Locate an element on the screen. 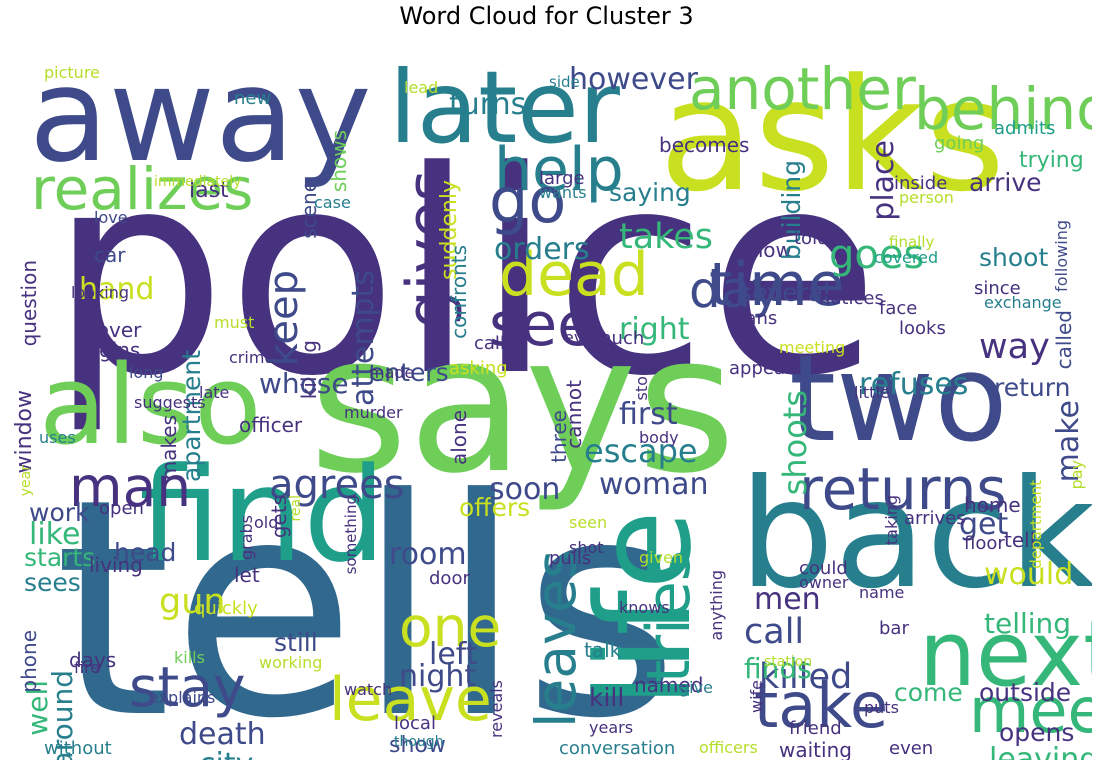 Image resolution: width=1093 pixels, height=763 pixels. word-hand: hand is located at coordinates (117, 289).